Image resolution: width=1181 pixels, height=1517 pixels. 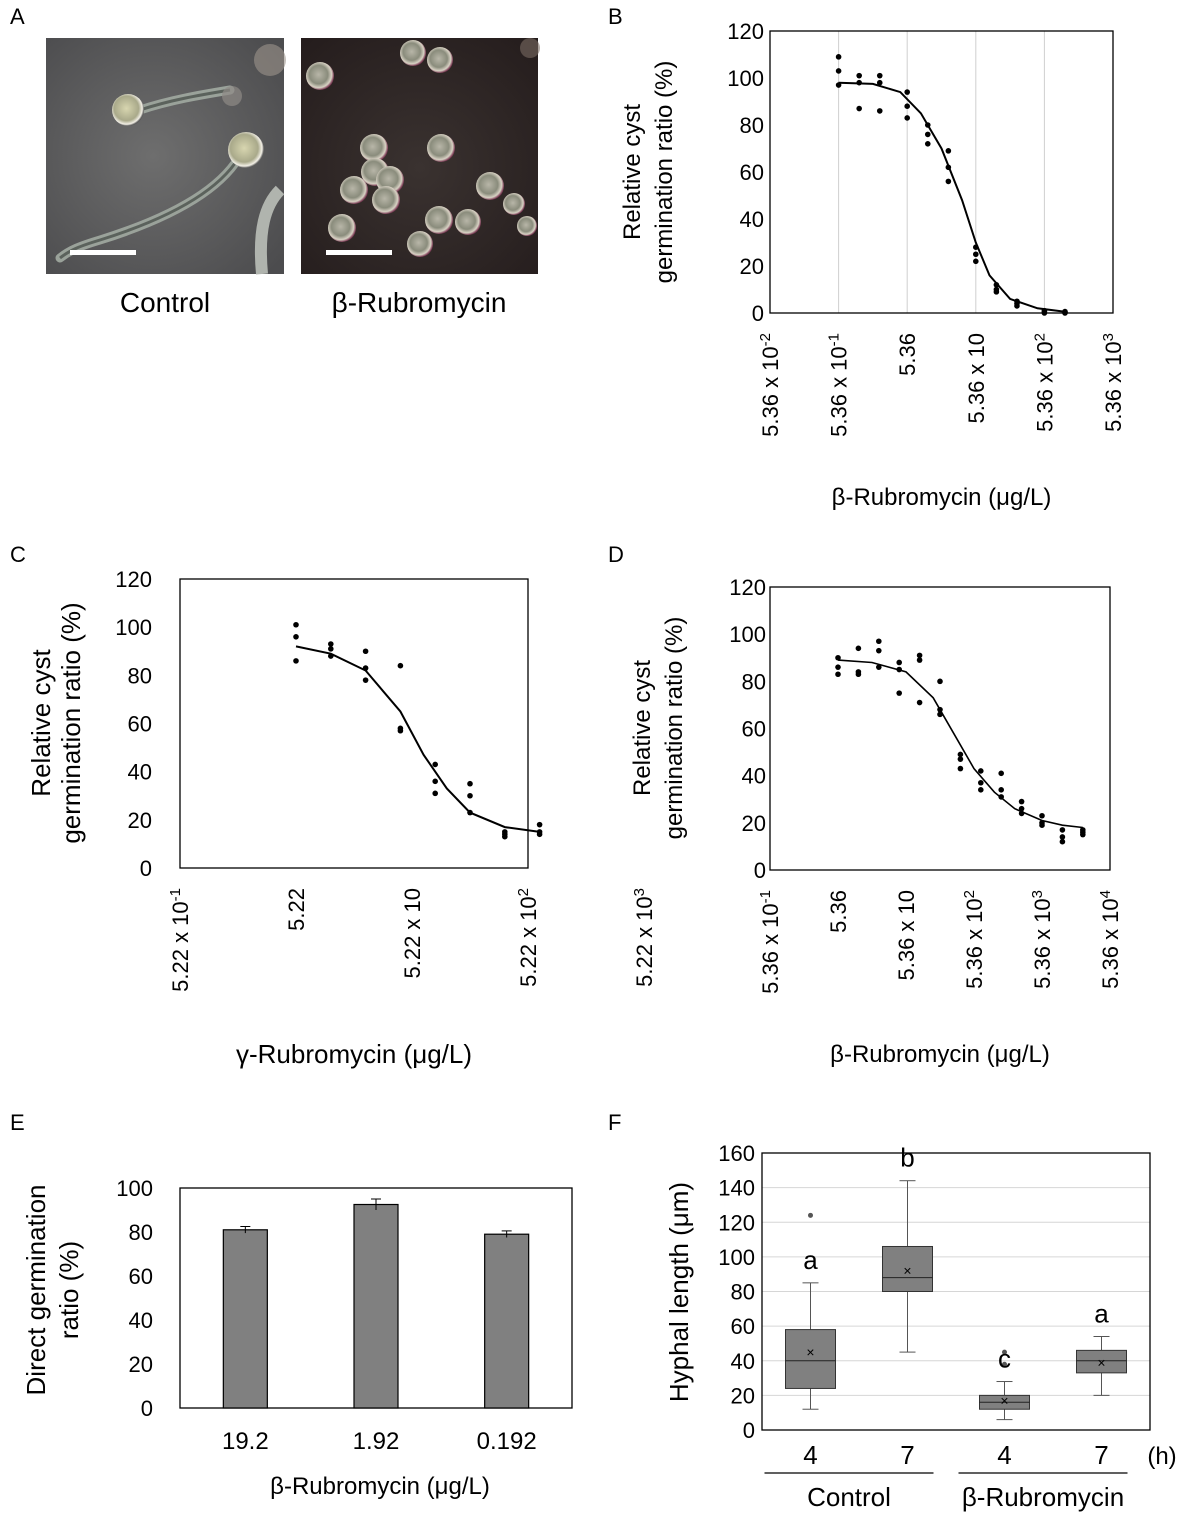 I want to click on x-tick-label: 5.22 x 102, so click(x=528, y=937).